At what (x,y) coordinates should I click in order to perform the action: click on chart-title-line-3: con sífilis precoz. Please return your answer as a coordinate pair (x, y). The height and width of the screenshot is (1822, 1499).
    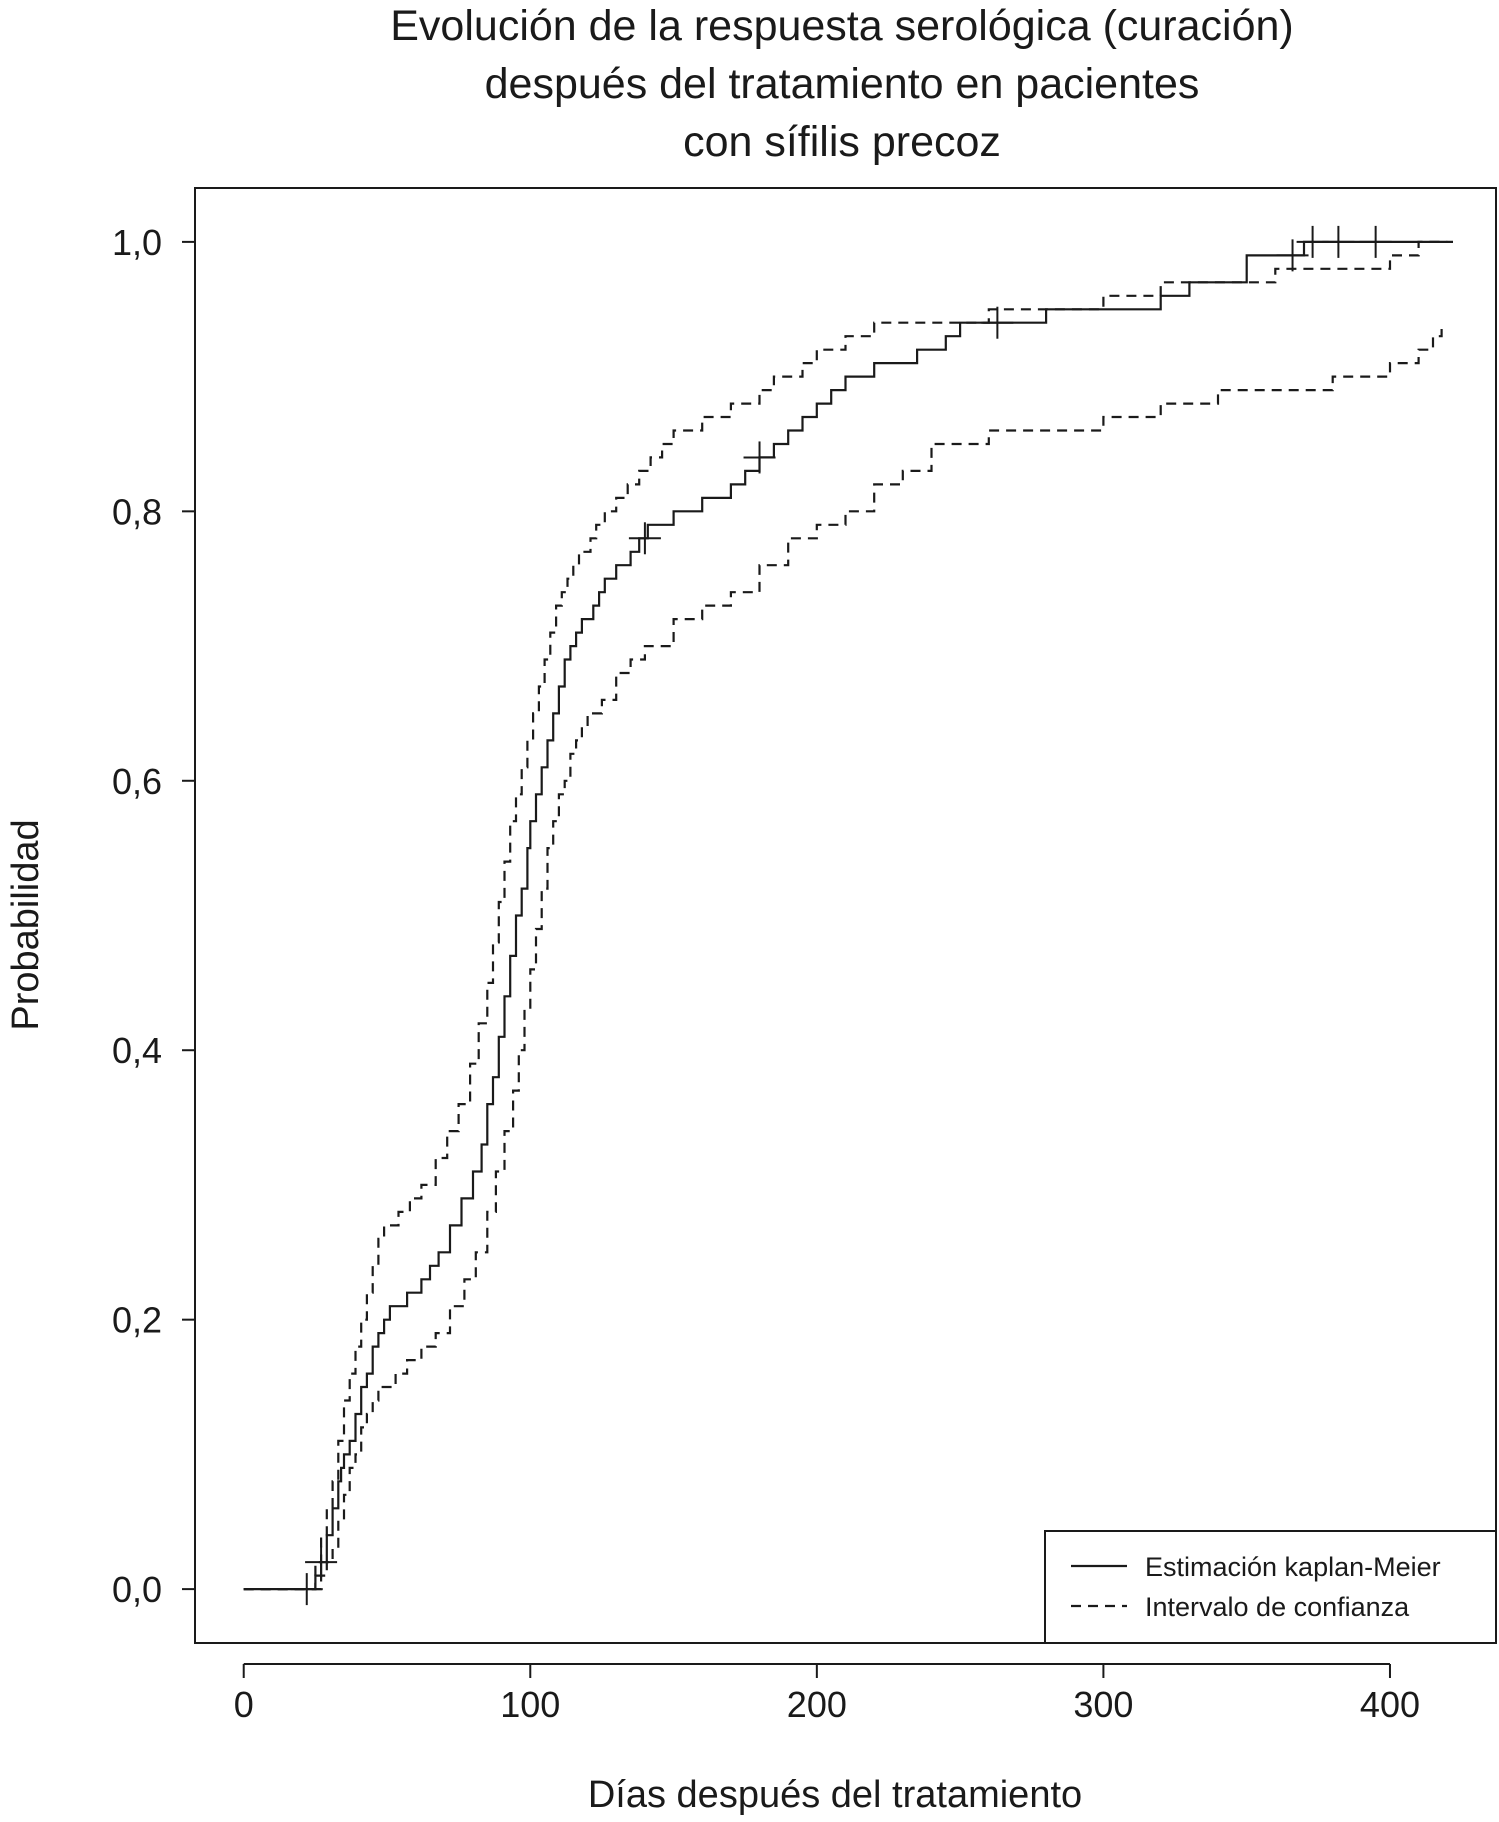
    Looking at the image, I should click on (842, 142).